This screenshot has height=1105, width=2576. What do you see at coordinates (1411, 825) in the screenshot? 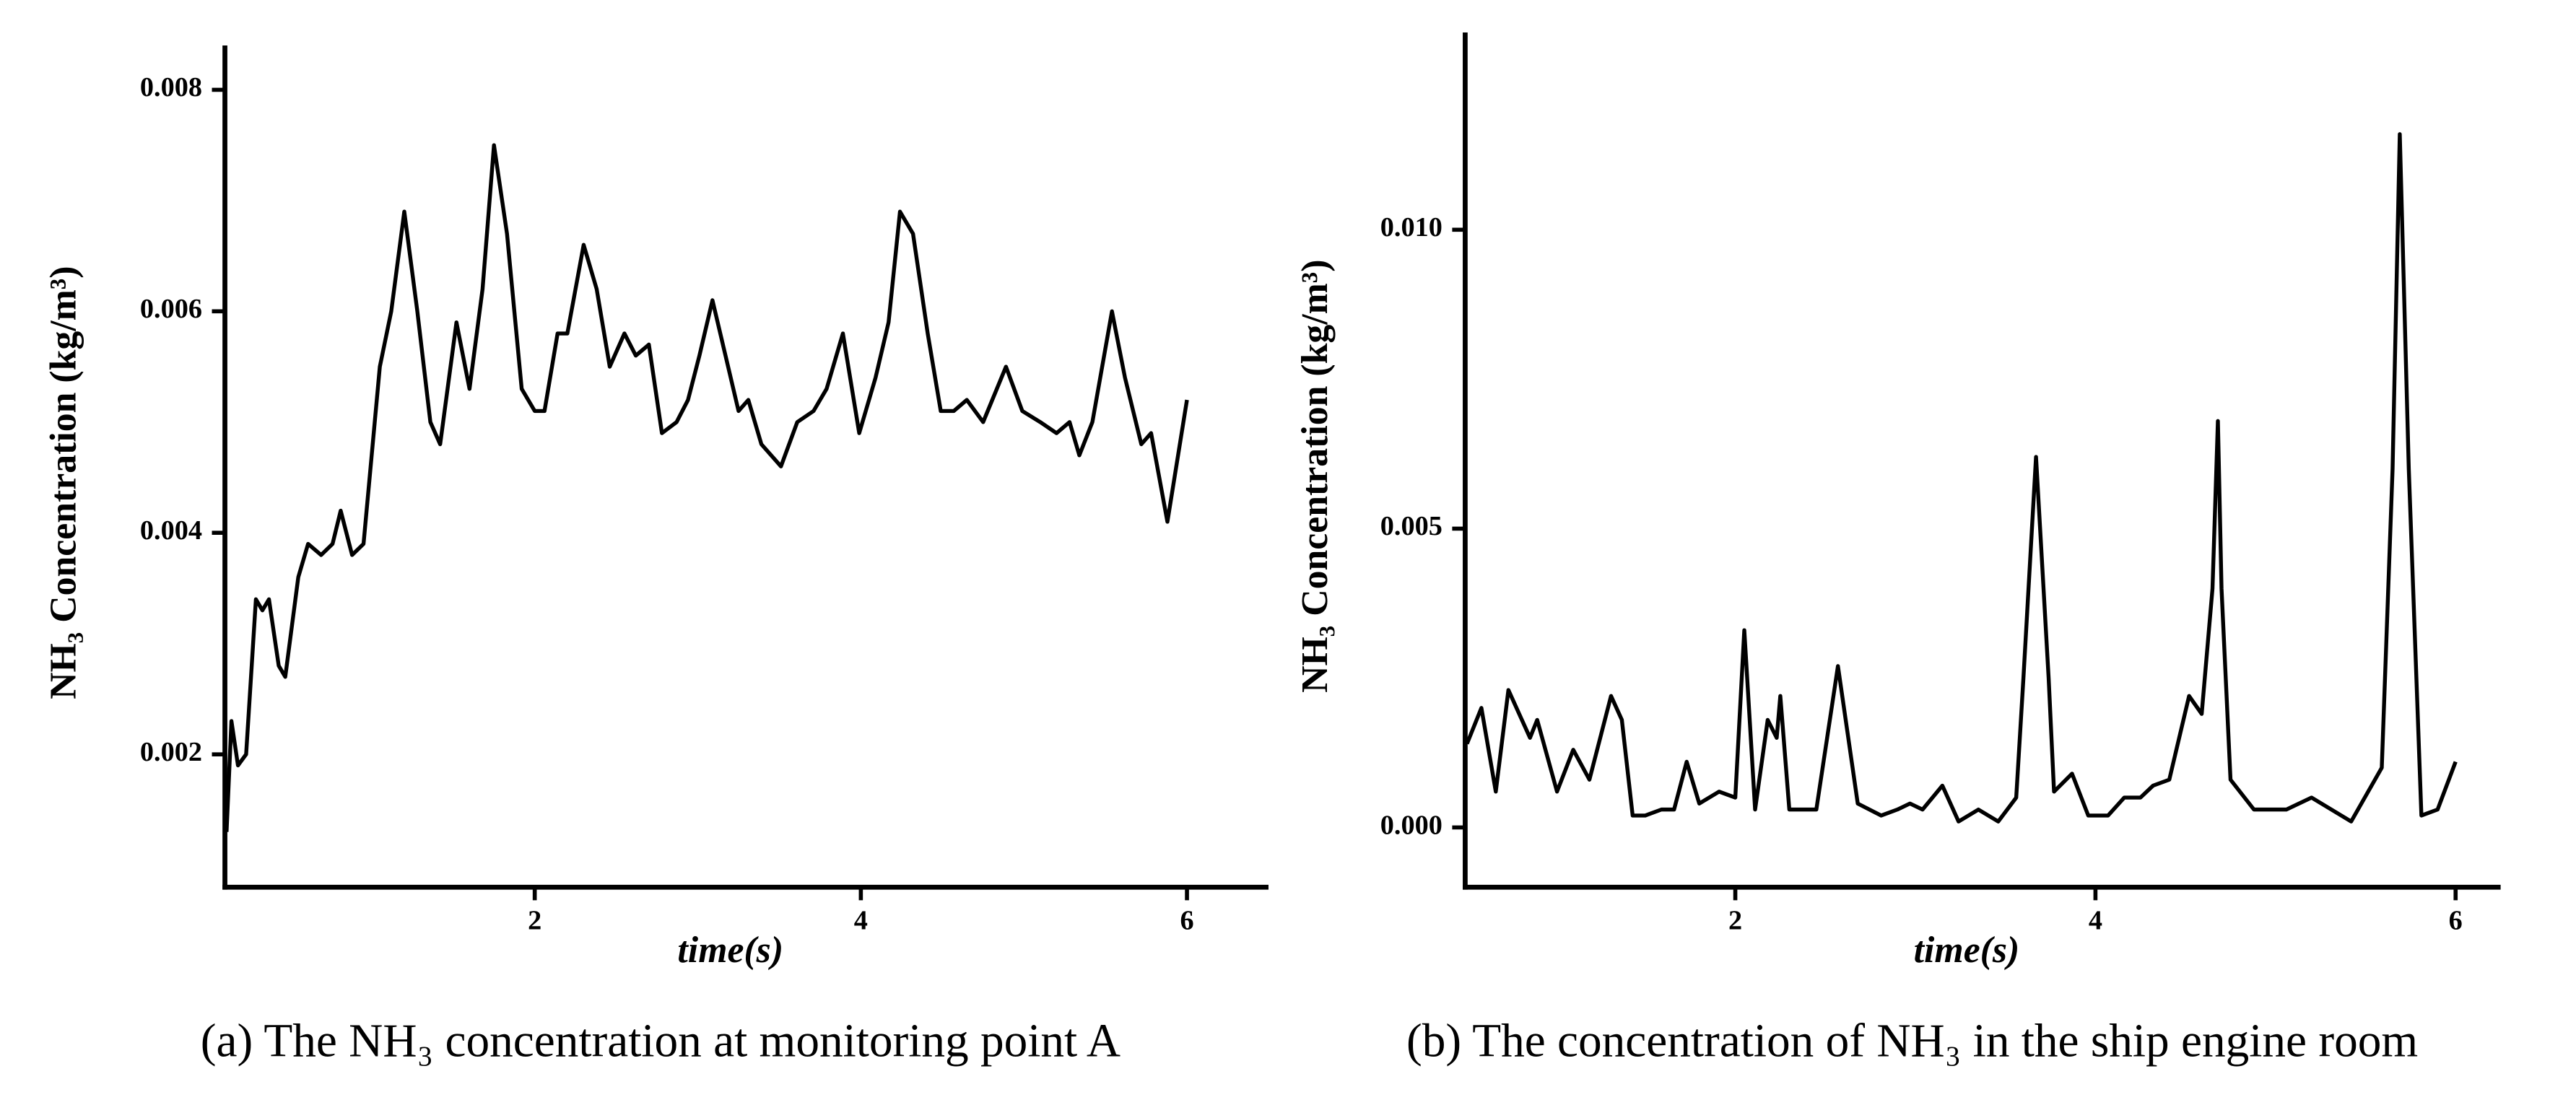
I see `y-tick-label: 0.000` at bounding box center [1411, 825].